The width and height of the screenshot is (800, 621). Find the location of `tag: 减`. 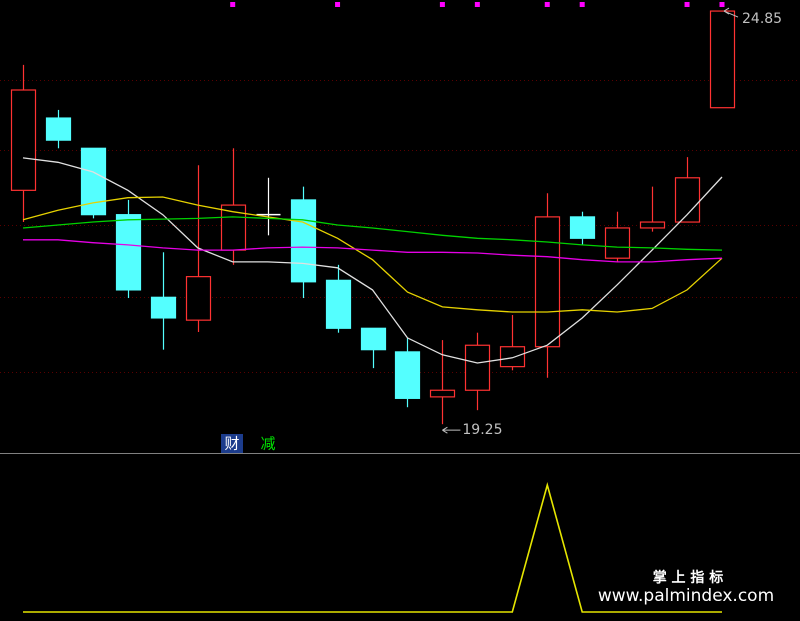

tag: 减 is located at coordinates (267, 444).